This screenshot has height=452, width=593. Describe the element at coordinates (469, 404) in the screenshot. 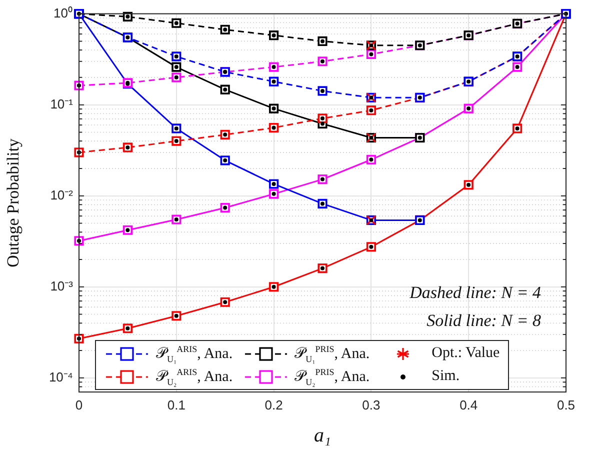

I see `x-tick-label: 0.4` at that location.